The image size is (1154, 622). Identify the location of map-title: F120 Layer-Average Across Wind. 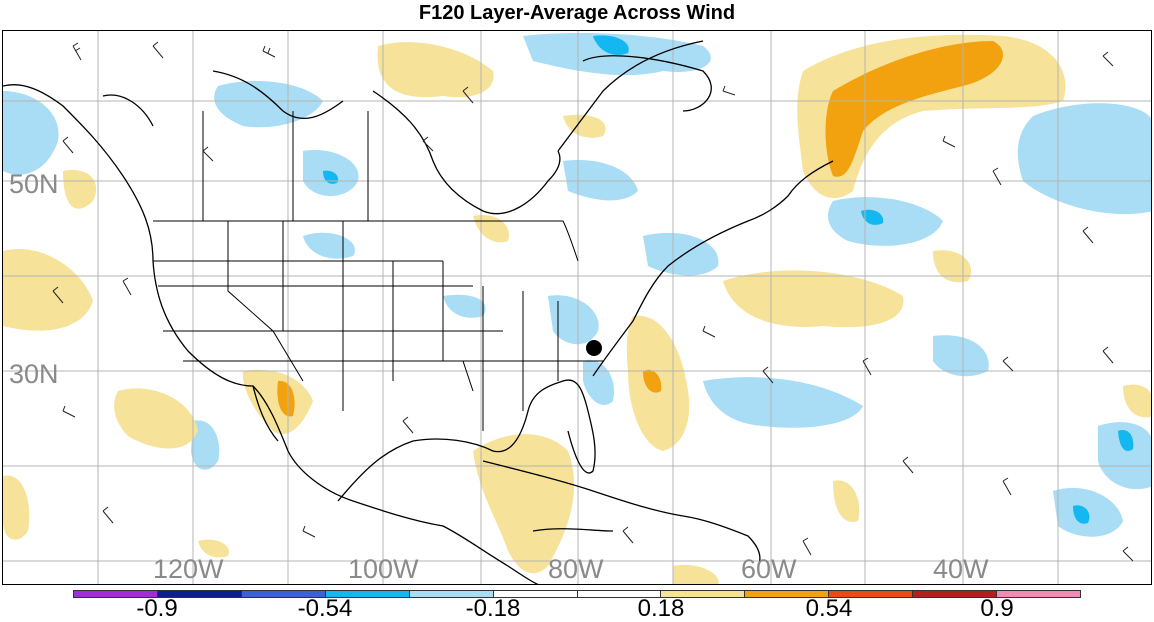
(577, 13).